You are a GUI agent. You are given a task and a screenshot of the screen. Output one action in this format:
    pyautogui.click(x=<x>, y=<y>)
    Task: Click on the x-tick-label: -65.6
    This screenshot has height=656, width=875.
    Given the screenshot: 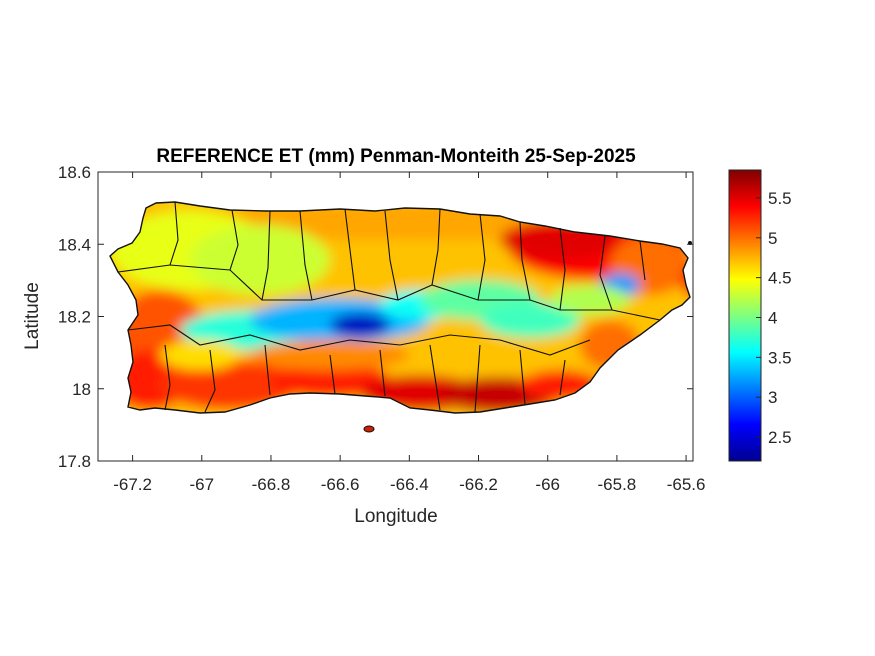 What is the action you would take?
    pyautogui.click(x=686, y=484)
    